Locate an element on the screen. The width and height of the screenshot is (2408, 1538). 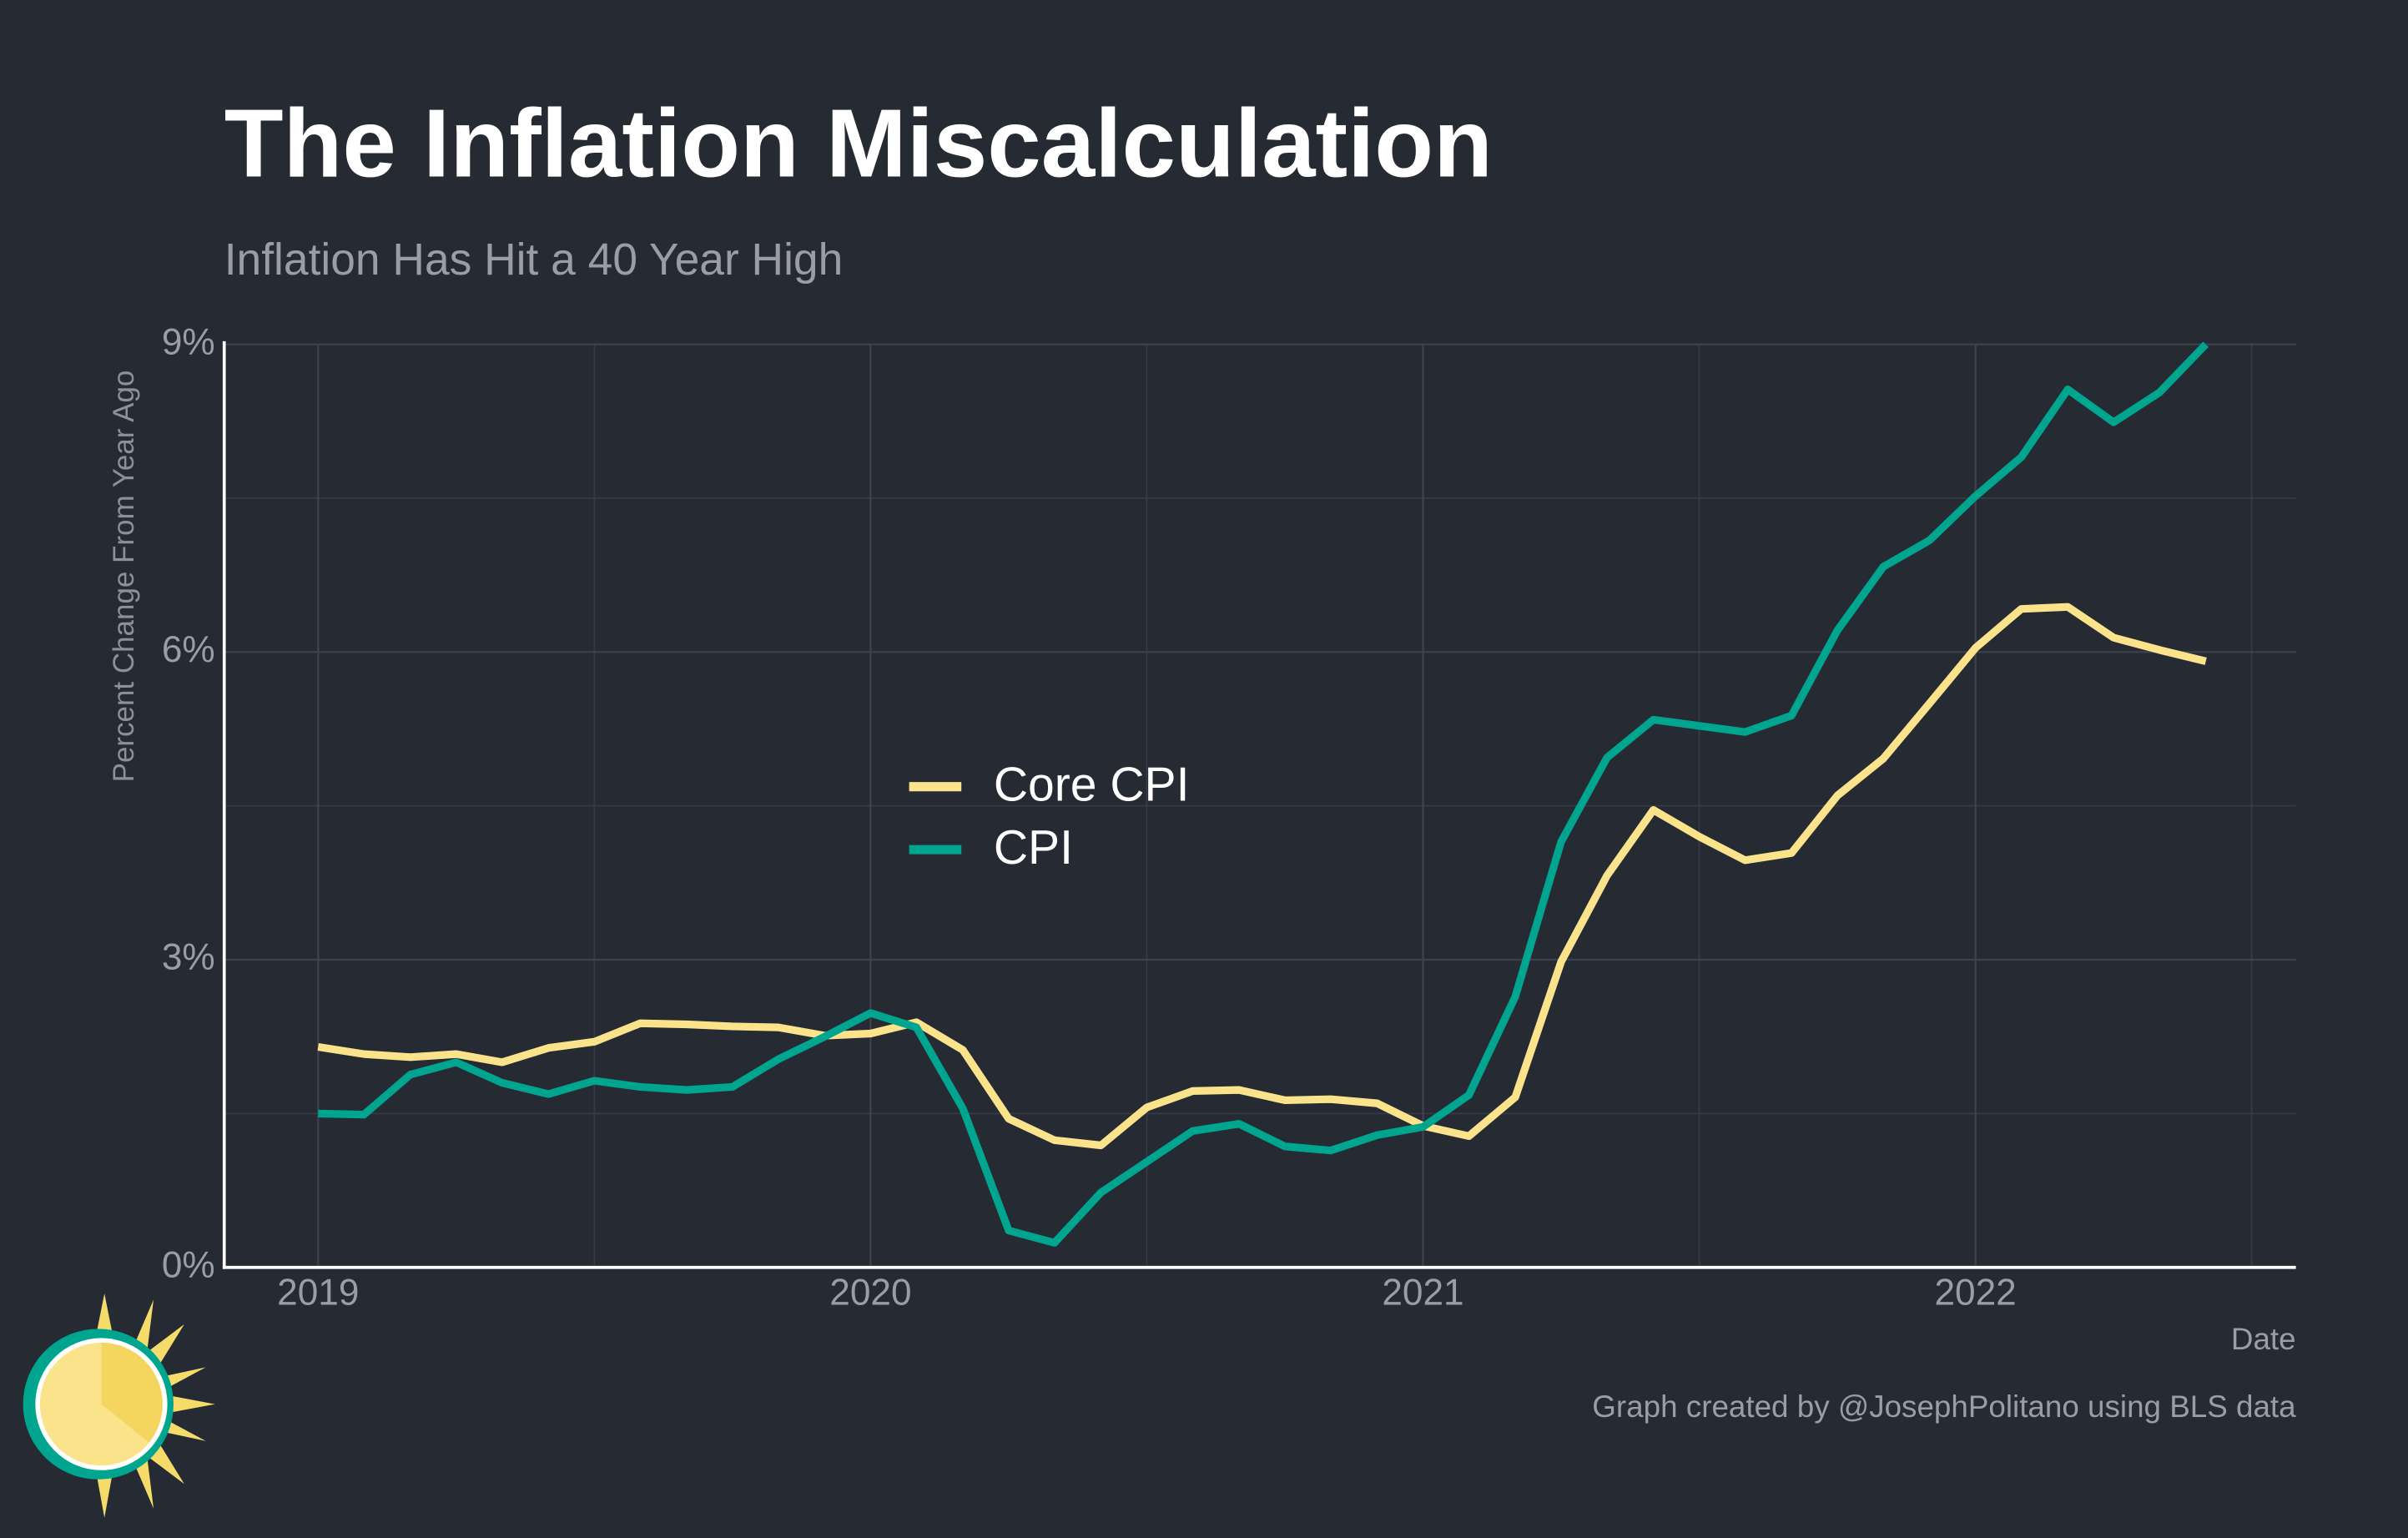
y-axis-label: Percent Change From Year Ago is located at coordinates (124, 577).